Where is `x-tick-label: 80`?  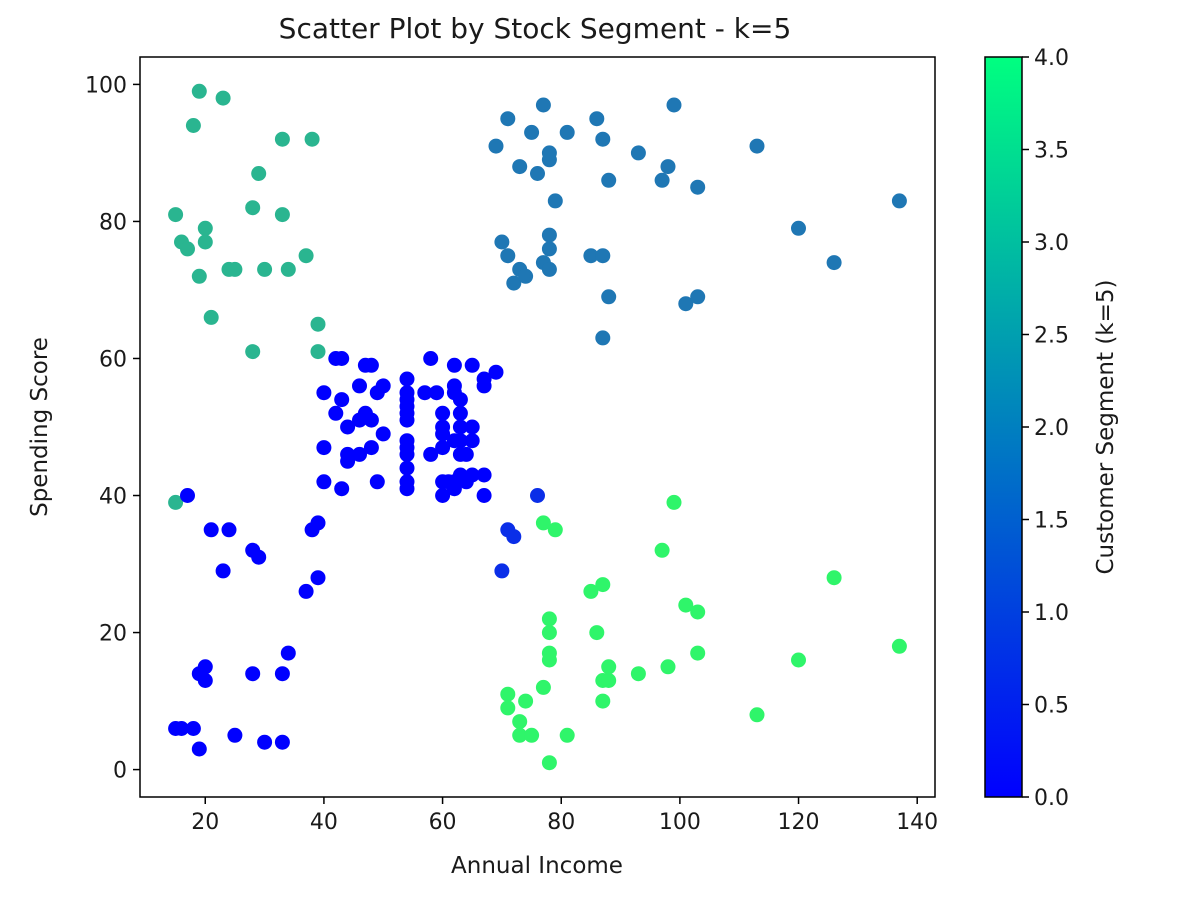
x-tick-label: 80 is located at coordinates (561, 822).